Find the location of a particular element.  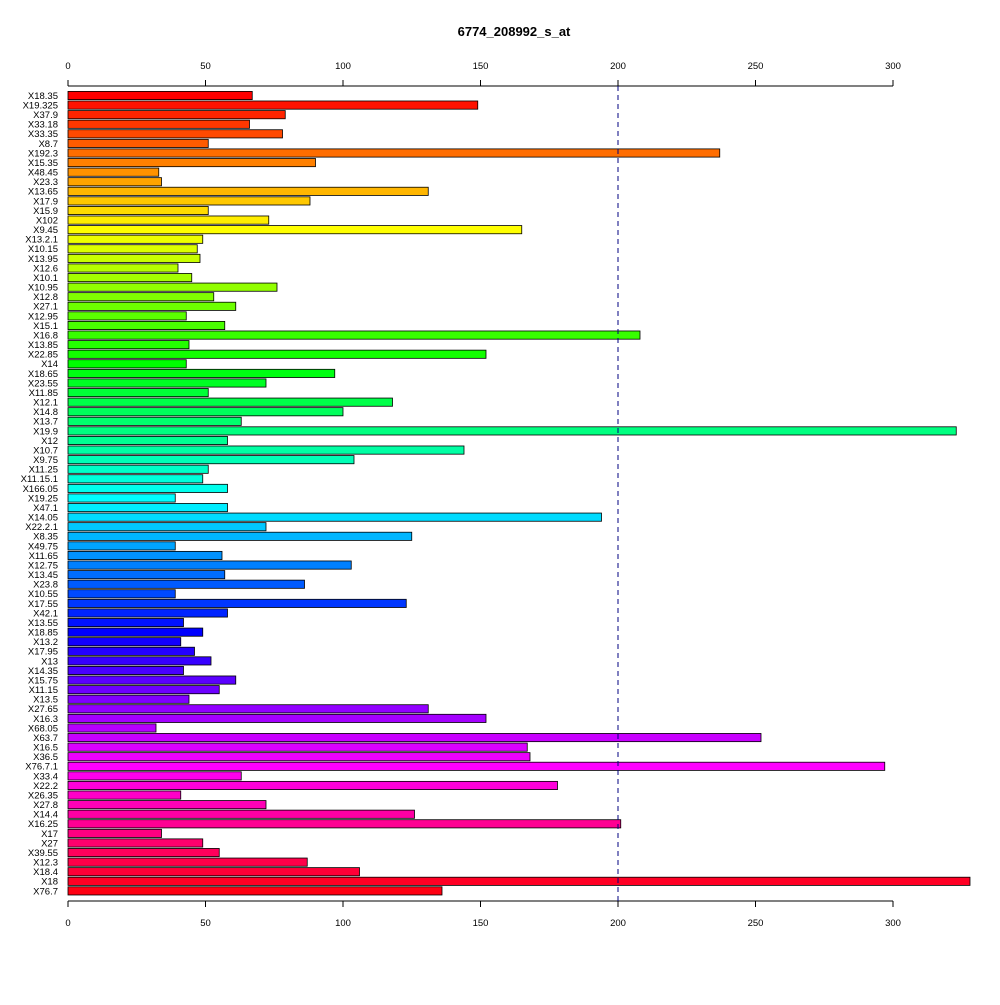

category-label: X42.1 is located at coordinates (45, 613).